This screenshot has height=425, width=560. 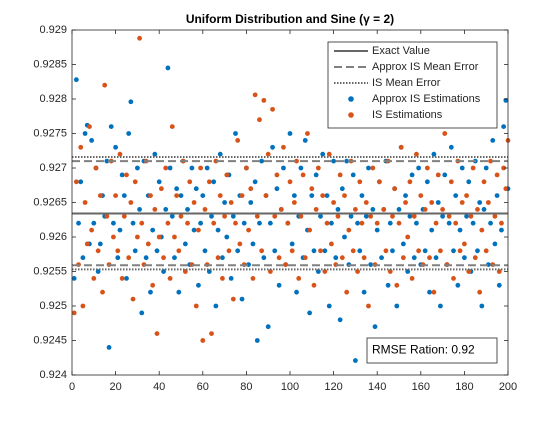 What do you see at coordinates (50, 133) in the screenshot?
I see `y-tick-label: 0.9275` at bounding box center [50, 133].